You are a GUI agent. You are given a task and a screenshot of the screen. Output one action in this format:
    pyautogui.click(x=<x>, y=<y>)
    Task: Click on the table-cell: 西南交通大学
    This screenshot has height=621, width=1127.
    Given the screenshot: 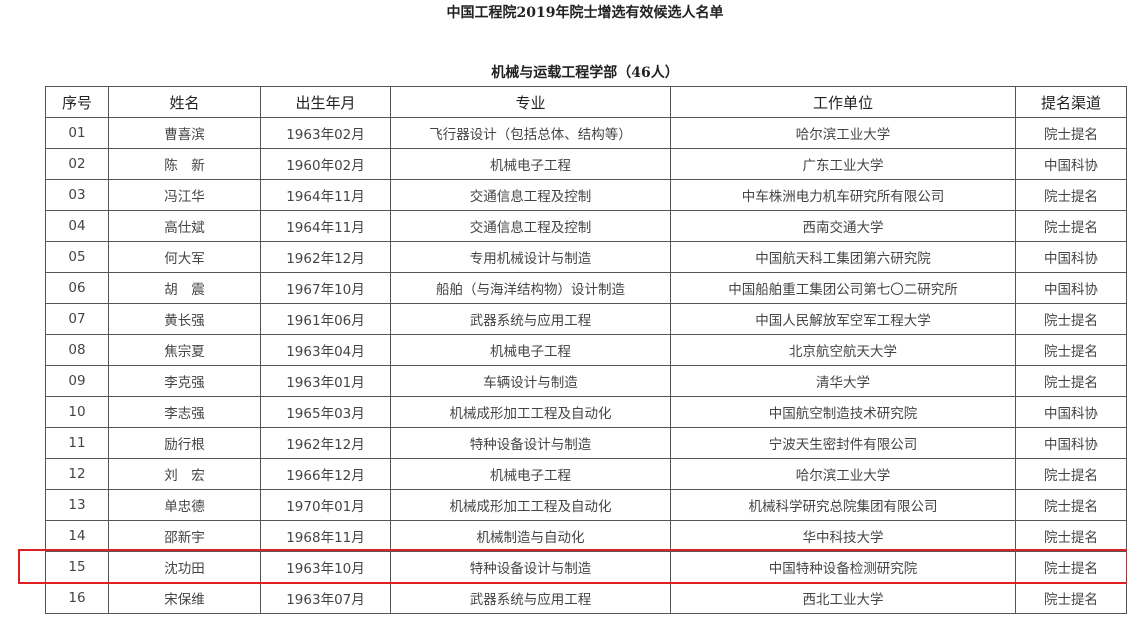 What is the action you would take?
    pyautogui.click(x=843, y=226)
    